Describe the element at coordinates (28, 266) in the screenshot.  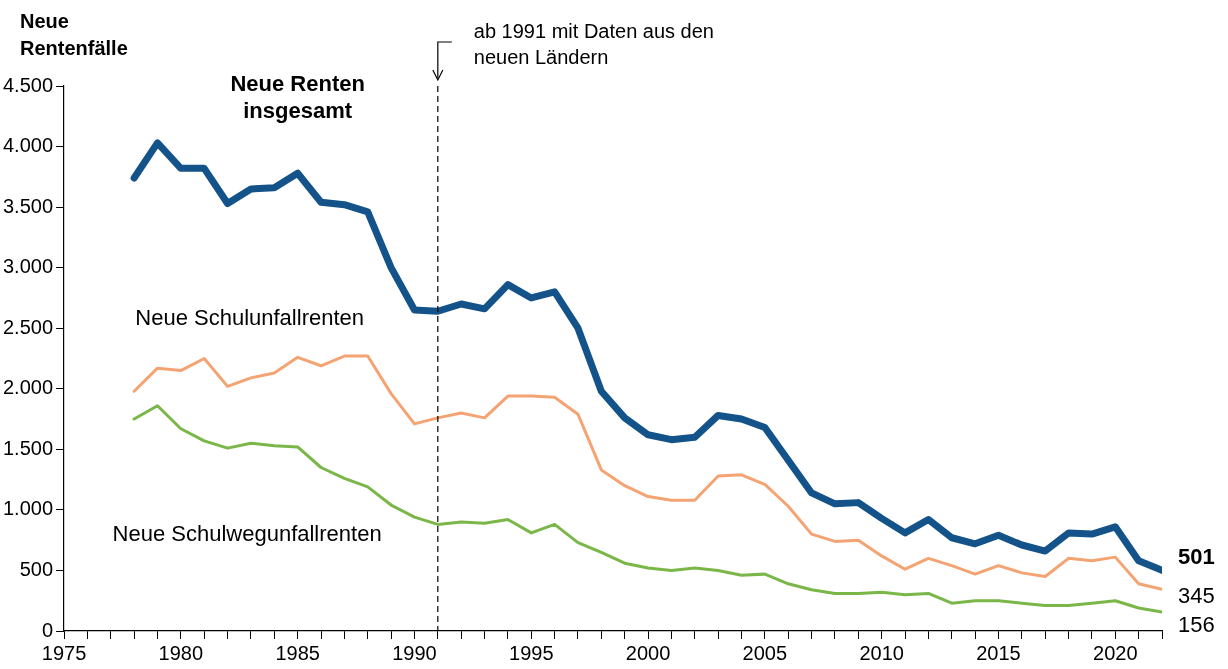
I see `y-tick-label: 3.000` at that location.